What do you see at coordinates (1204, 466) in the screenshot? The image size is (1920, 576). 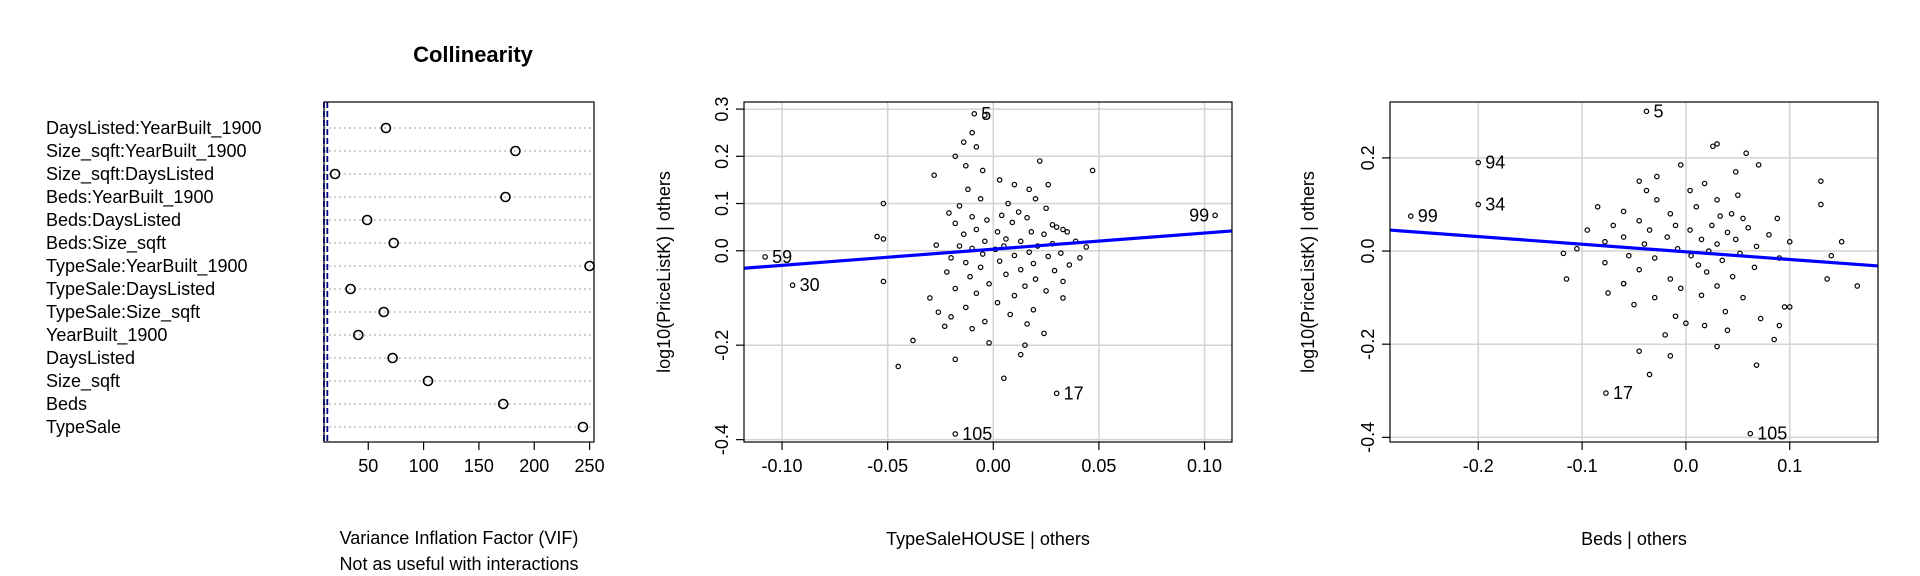 I see `p2-x-tick-label: 0.10` at bounding box center [1204, 466].